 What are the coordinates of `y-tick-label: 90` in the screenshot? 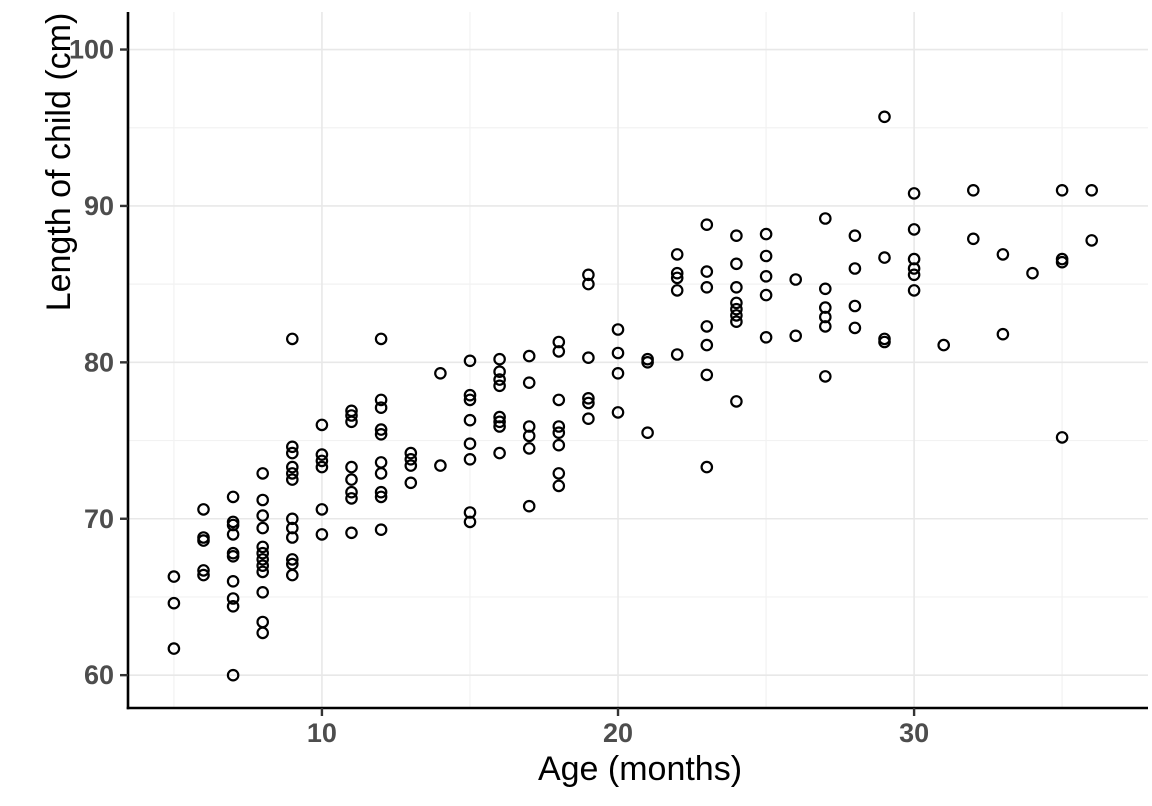 It's located at (99, 206).